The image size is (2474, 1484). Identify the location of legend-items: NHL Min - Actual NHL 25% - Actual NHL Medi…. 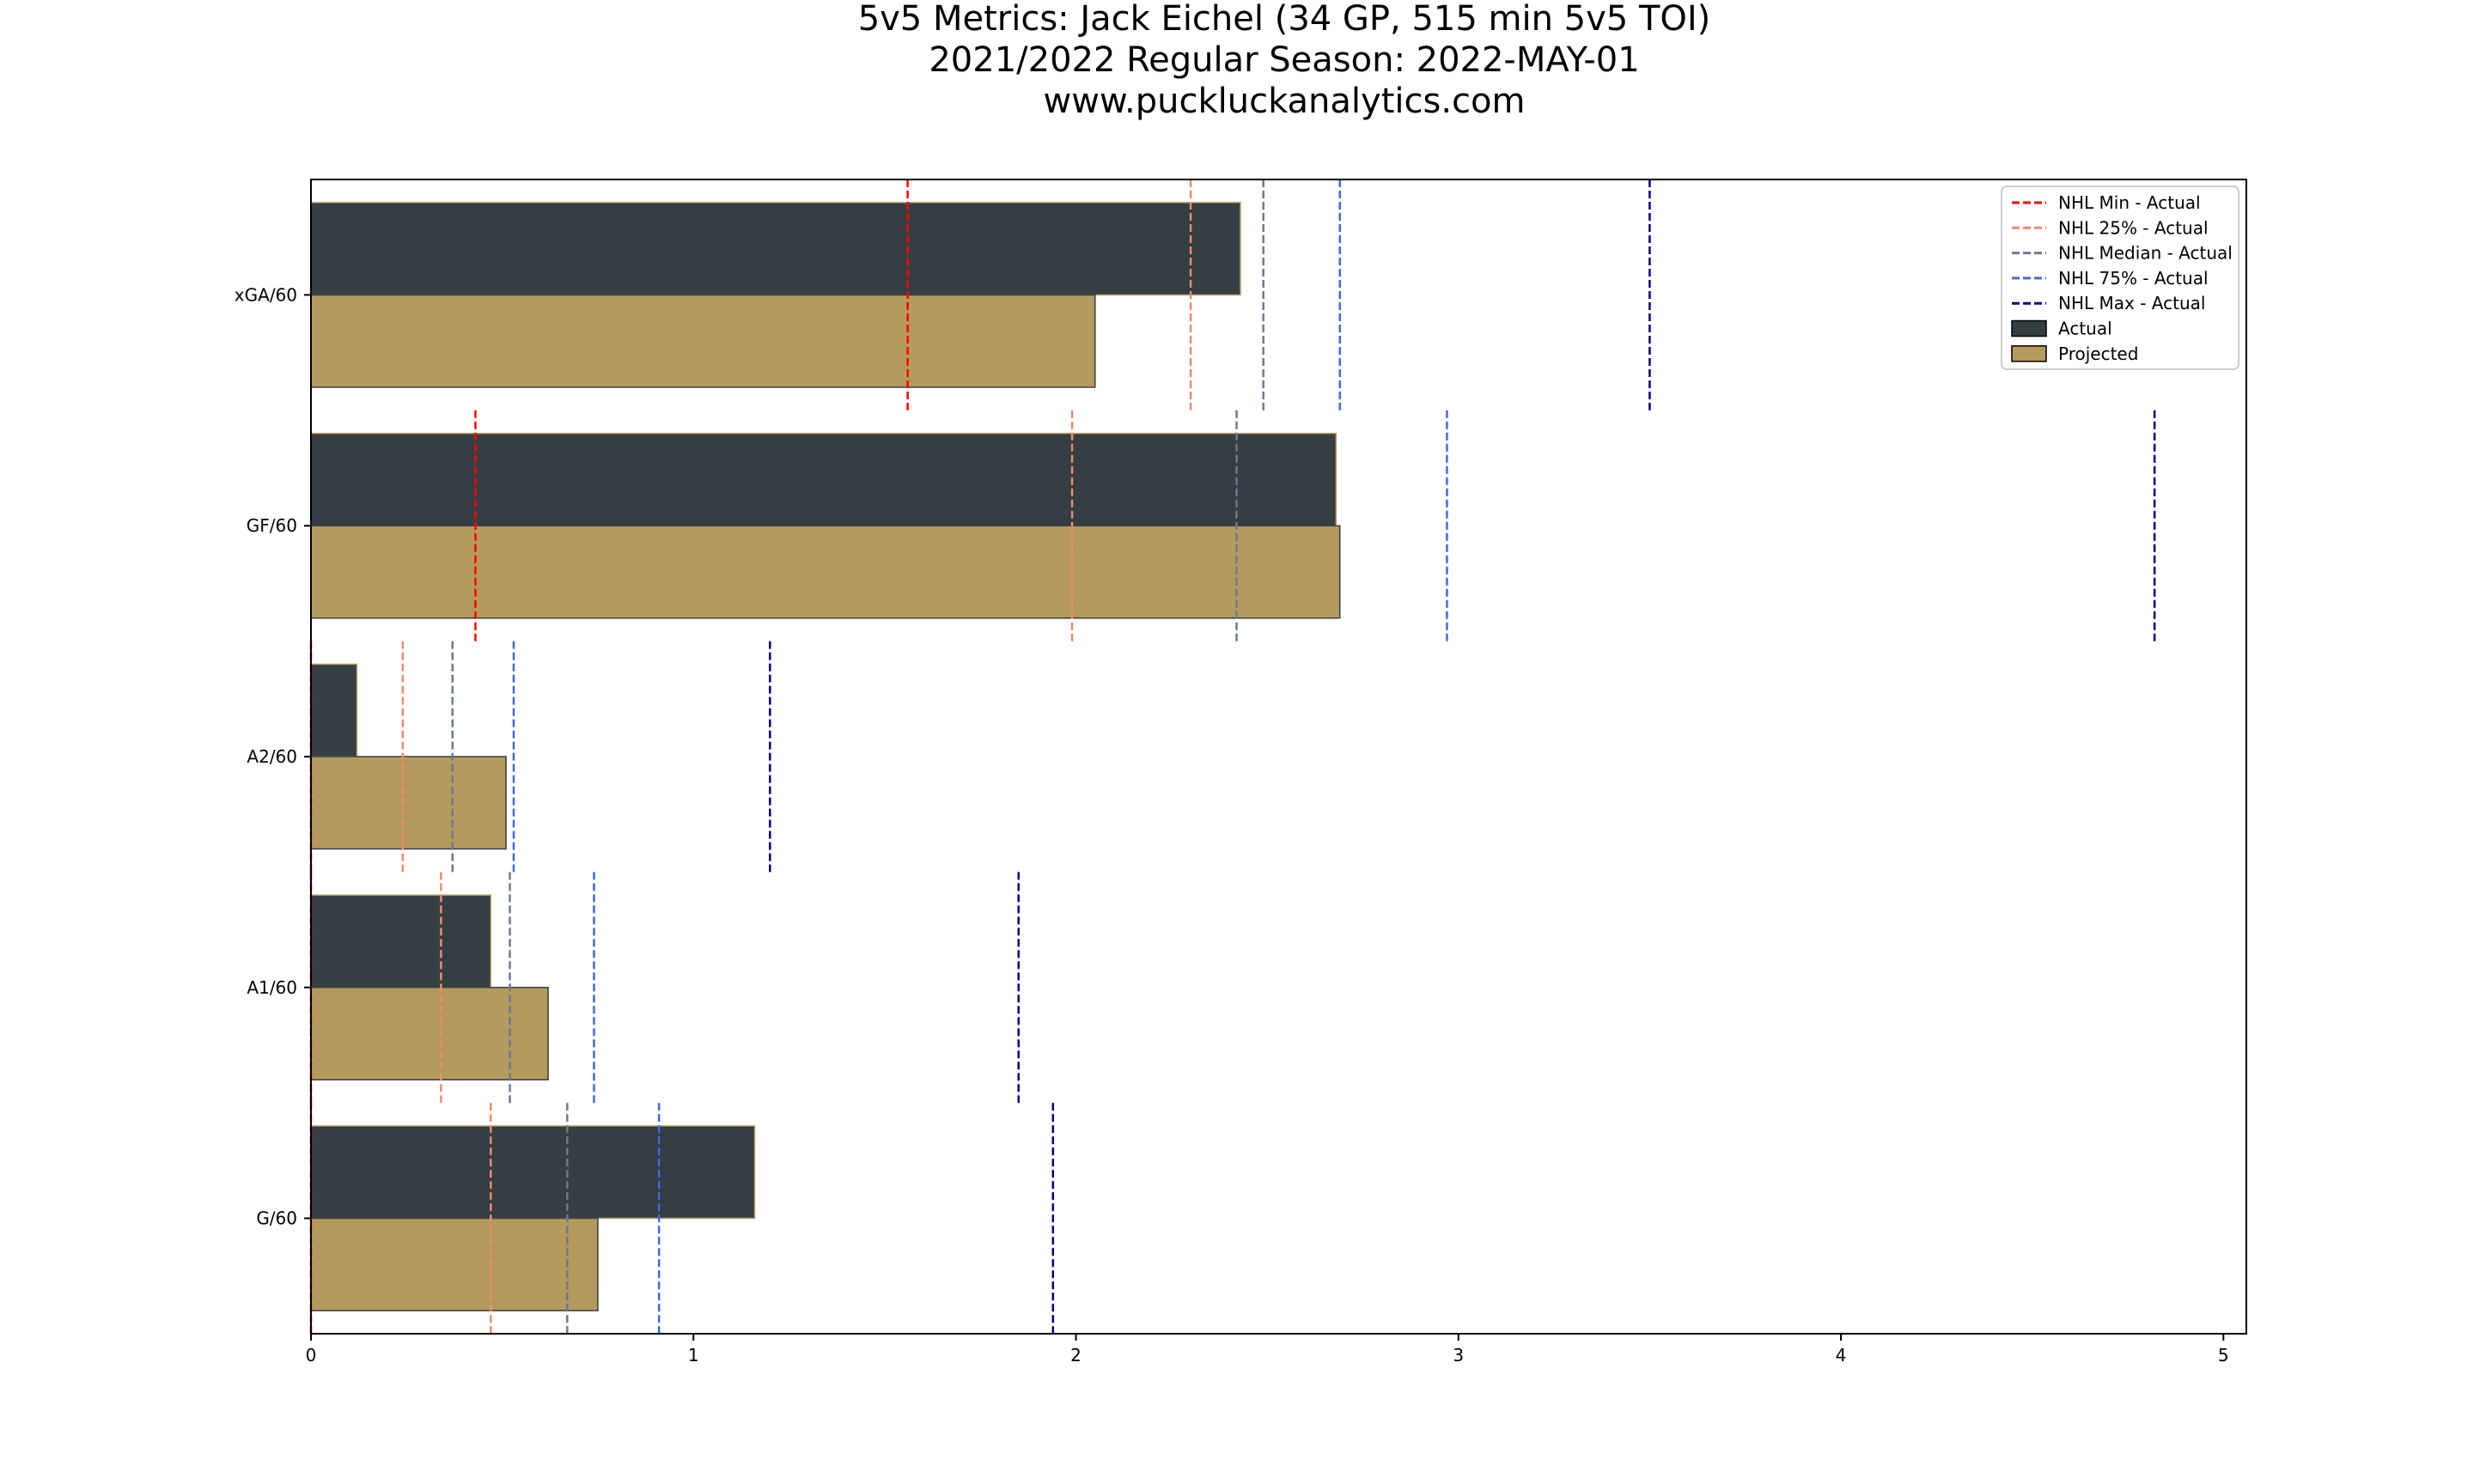
(2122, 278).